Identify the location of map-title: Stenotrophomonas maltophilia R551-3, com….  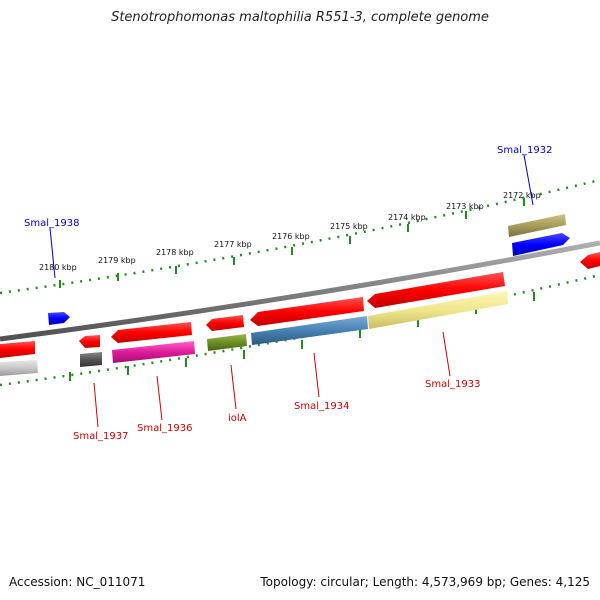
(300, 17).